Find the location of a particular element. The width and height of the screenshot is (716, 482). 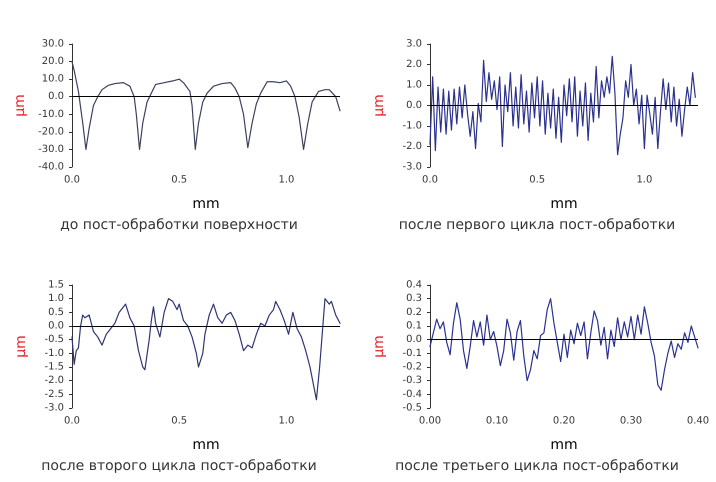

text: после второго цикла пост-обработки is located at coordinates (179, 466).